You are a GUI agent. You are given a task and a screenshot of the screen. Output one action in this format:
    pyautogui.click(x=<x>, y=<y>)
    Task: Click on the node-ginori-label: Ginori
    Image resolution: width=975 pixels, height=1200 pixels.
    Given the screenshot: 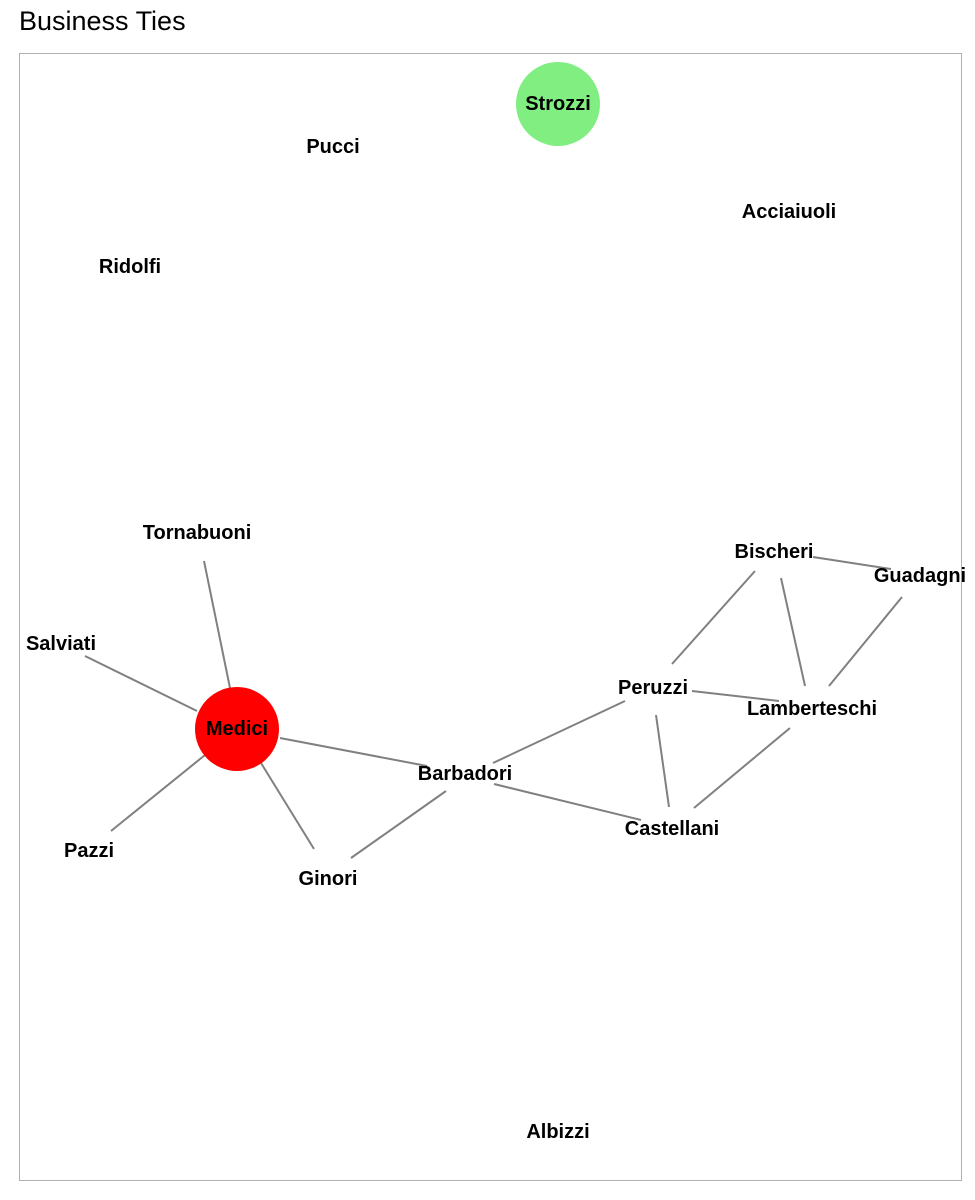 What is the action you would take?
    pyautogui.click(x=328, y=879)
    